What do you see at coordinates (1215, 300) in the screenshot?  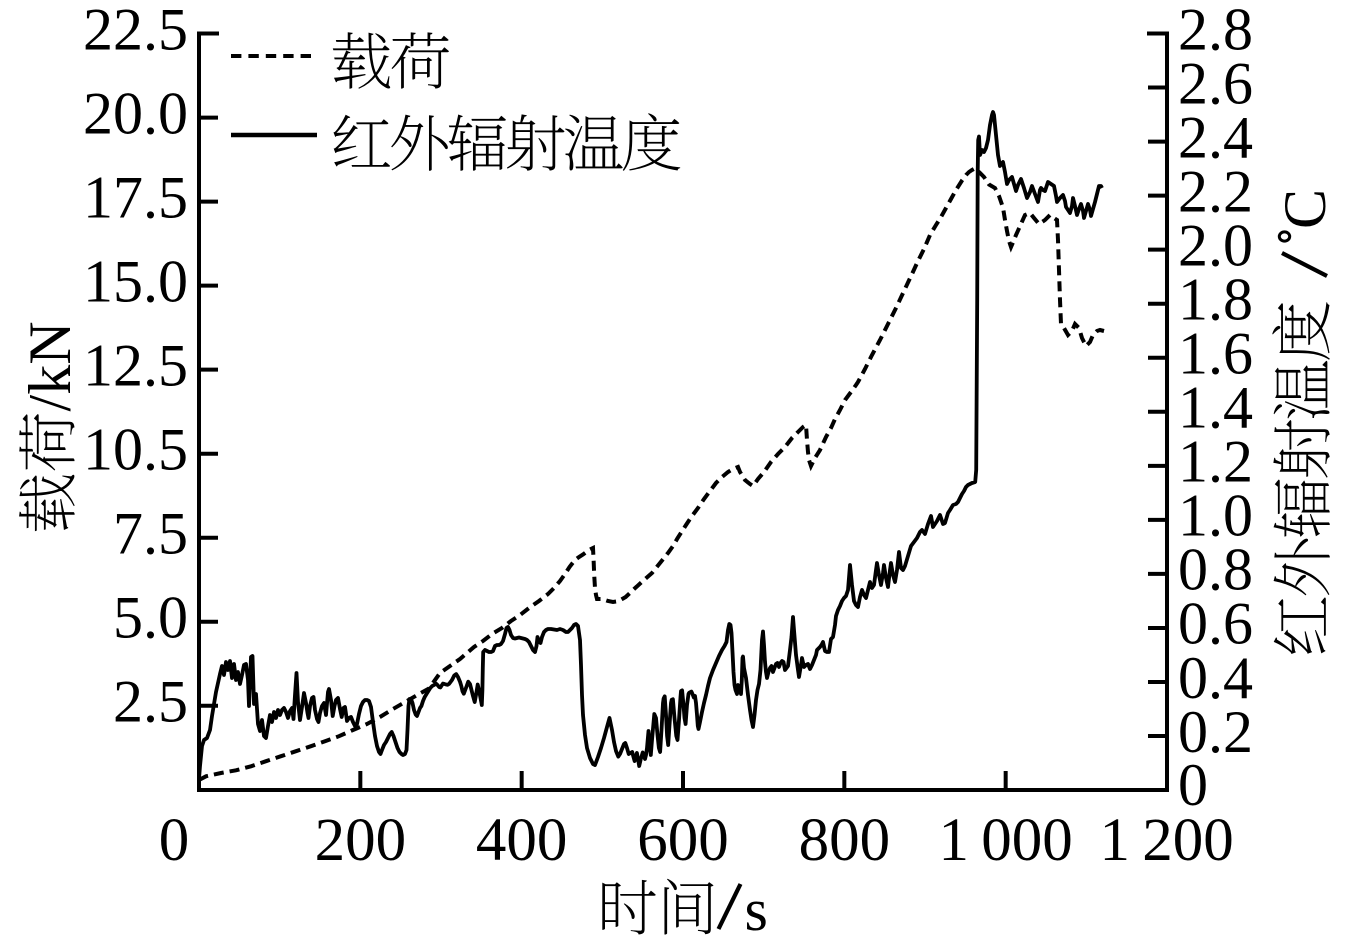 I see `svg-text: 1.8` at bounding box center [1215, 300].